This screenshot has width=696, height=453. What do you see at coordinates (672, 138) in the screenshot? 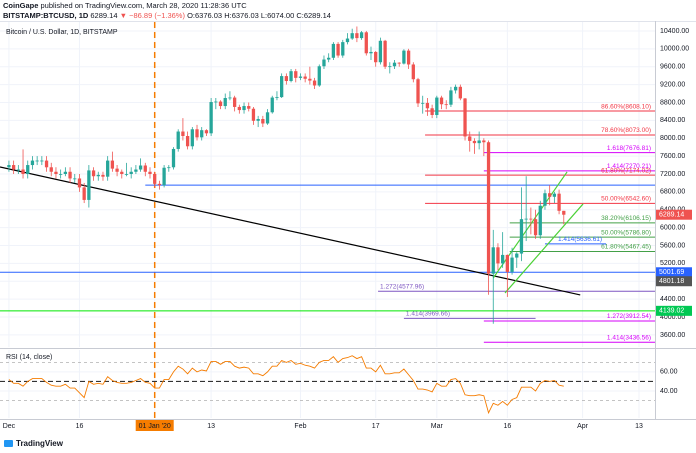
I see `y-tick-label: 8000.00` at bounding box center [672, 138].